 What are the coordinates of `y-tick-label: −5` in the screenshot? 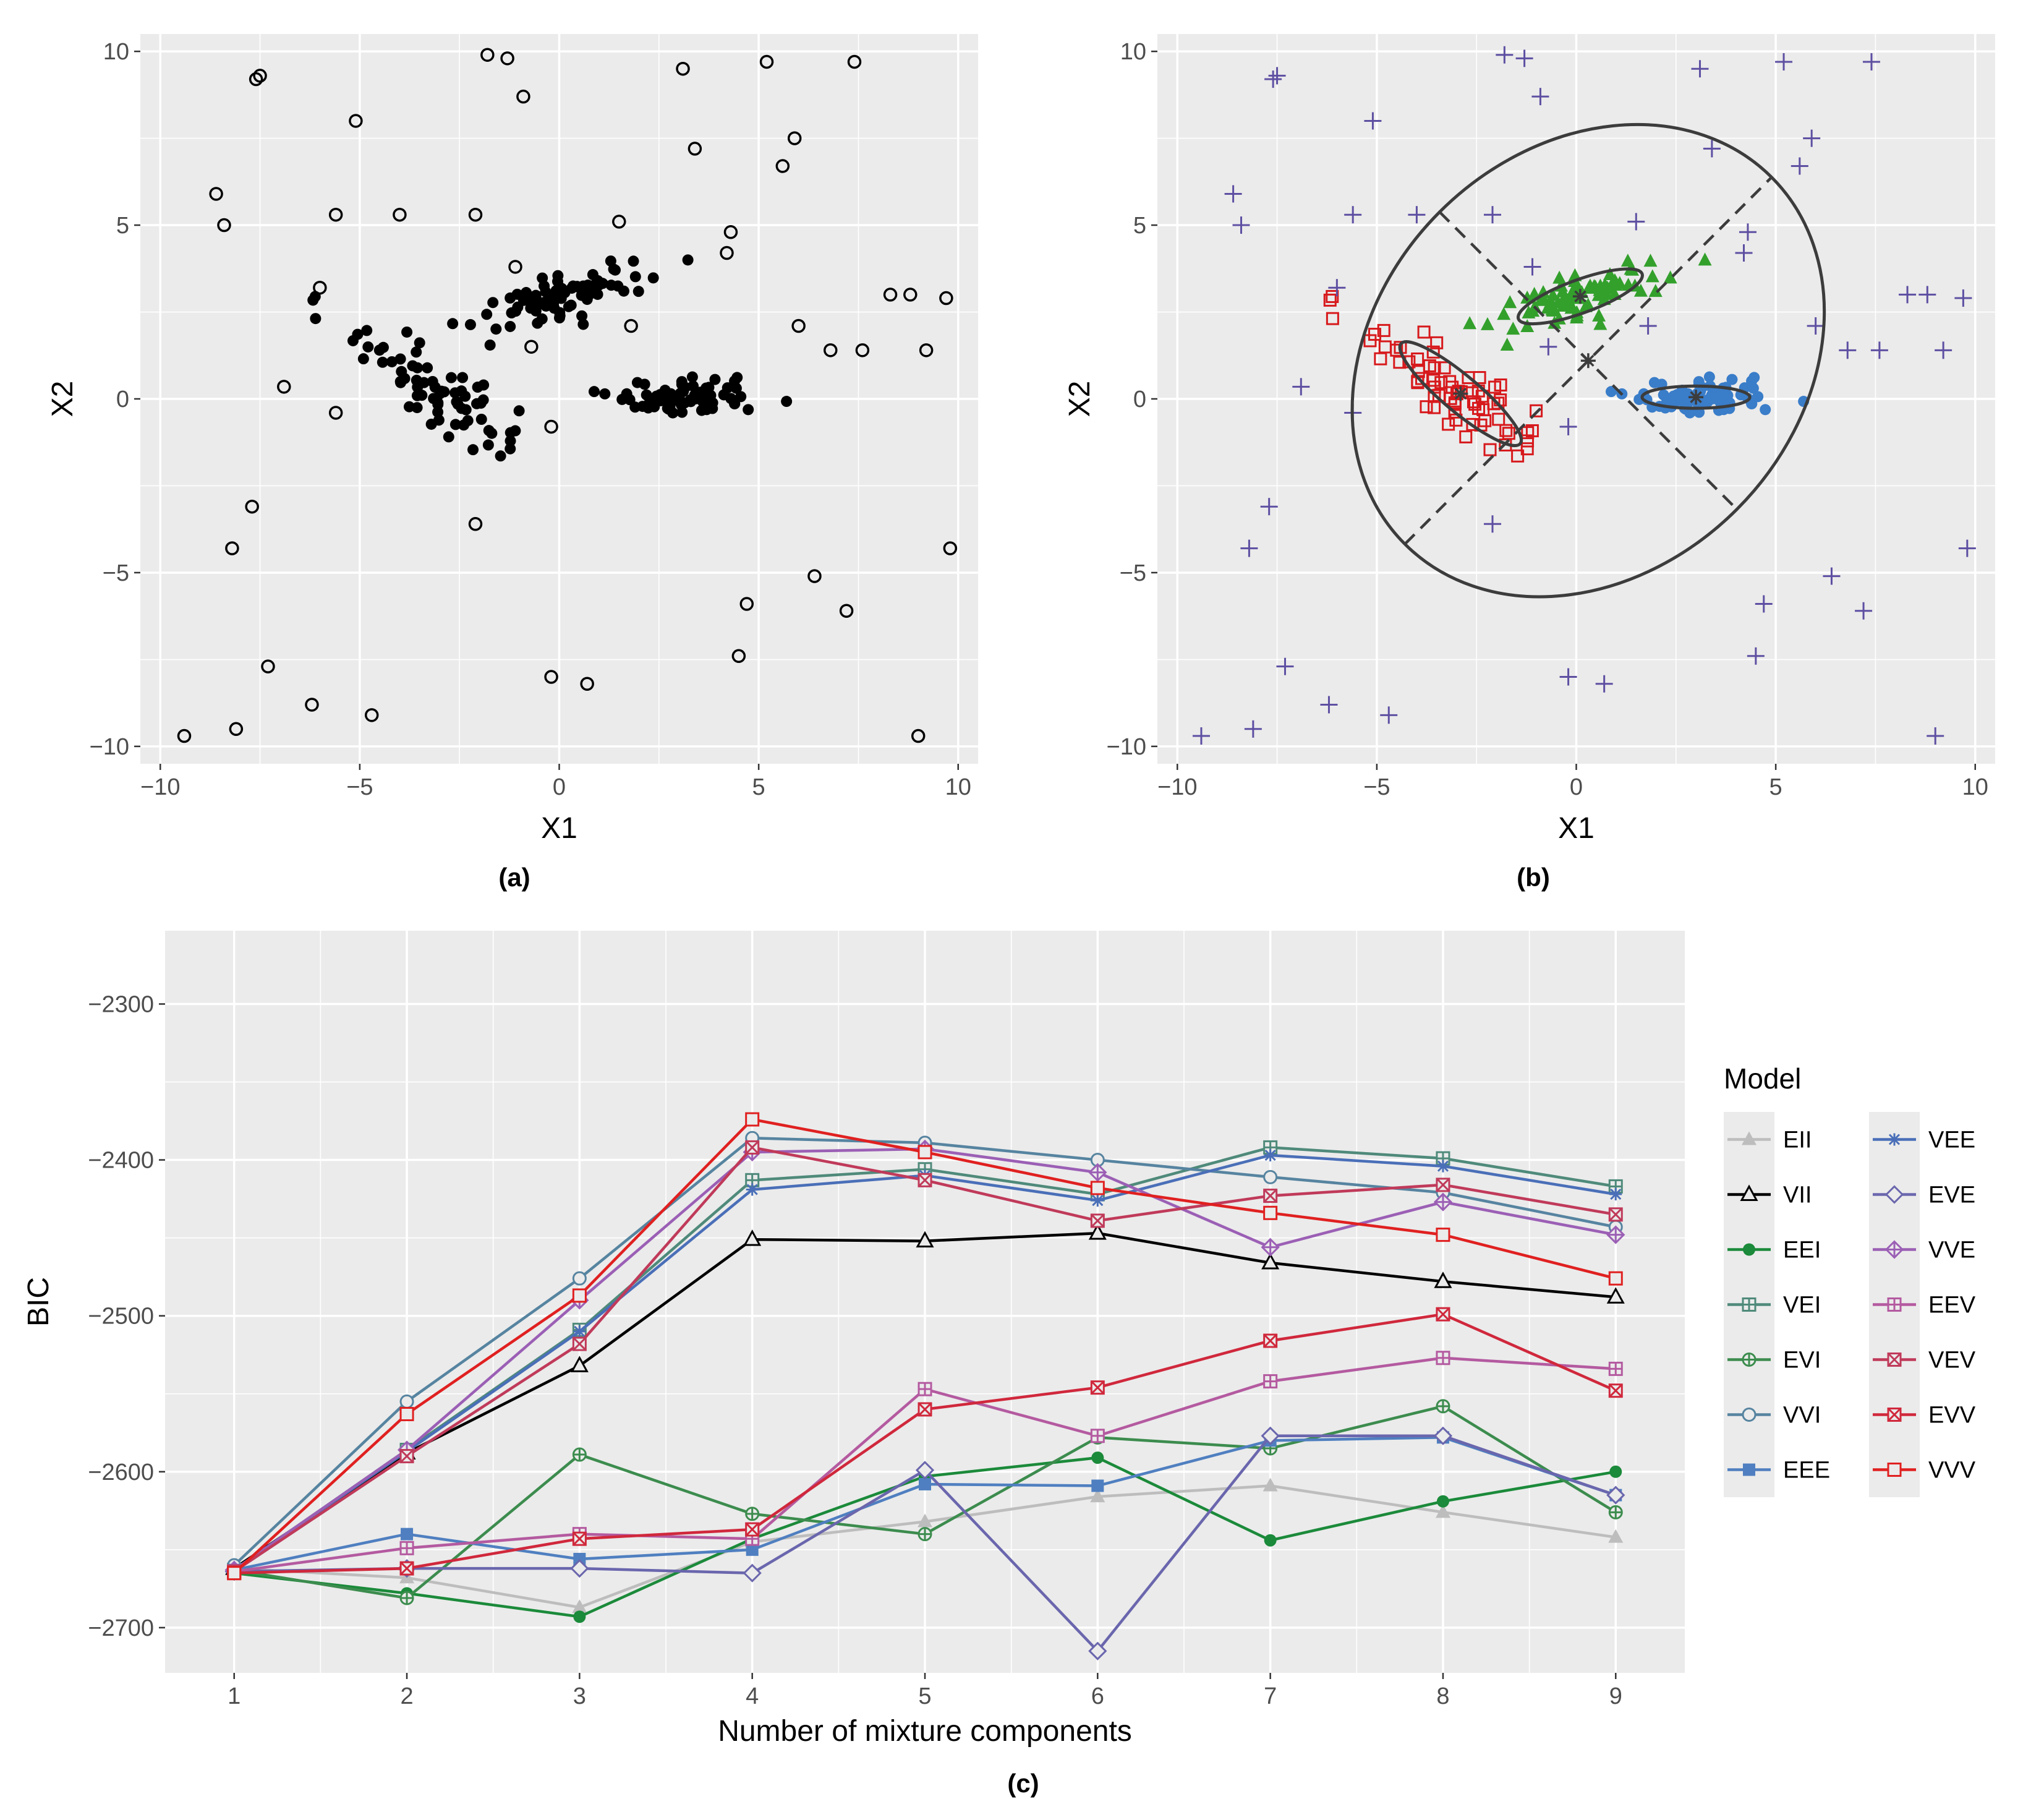 It's located at (1133, 573).